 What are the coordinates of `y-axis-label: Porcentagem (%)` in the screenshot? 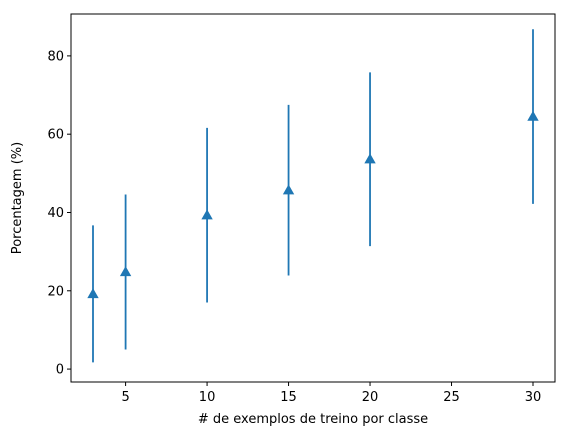 It's located at (17, 198).